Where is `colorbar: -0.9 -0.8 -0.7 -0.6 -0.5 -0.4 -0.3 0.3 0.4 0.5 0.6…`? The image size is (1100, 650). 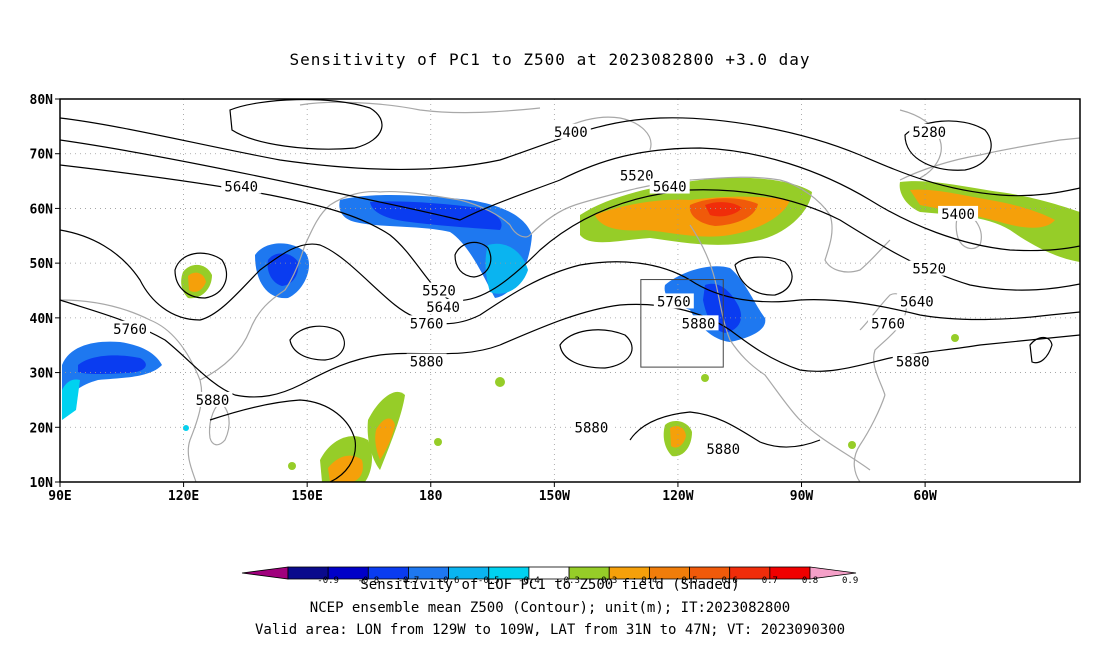
colorbar: -0.9 -0.8 -0.7 -0.6 -0.5 -0.4 -0.3 0.3 0.4 0.5 0.6… is located at coordinates (549, 576).